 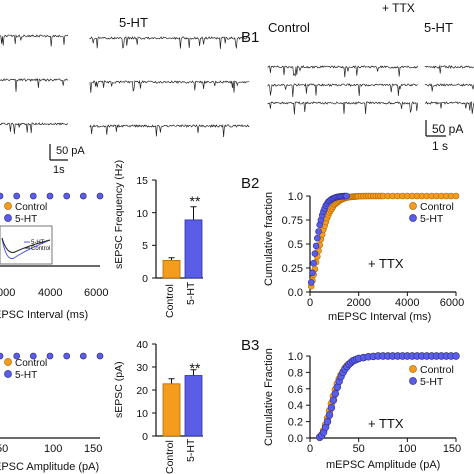 I want to click on trace-a-condition-label: 5-HT, so click(x=133, y=22).